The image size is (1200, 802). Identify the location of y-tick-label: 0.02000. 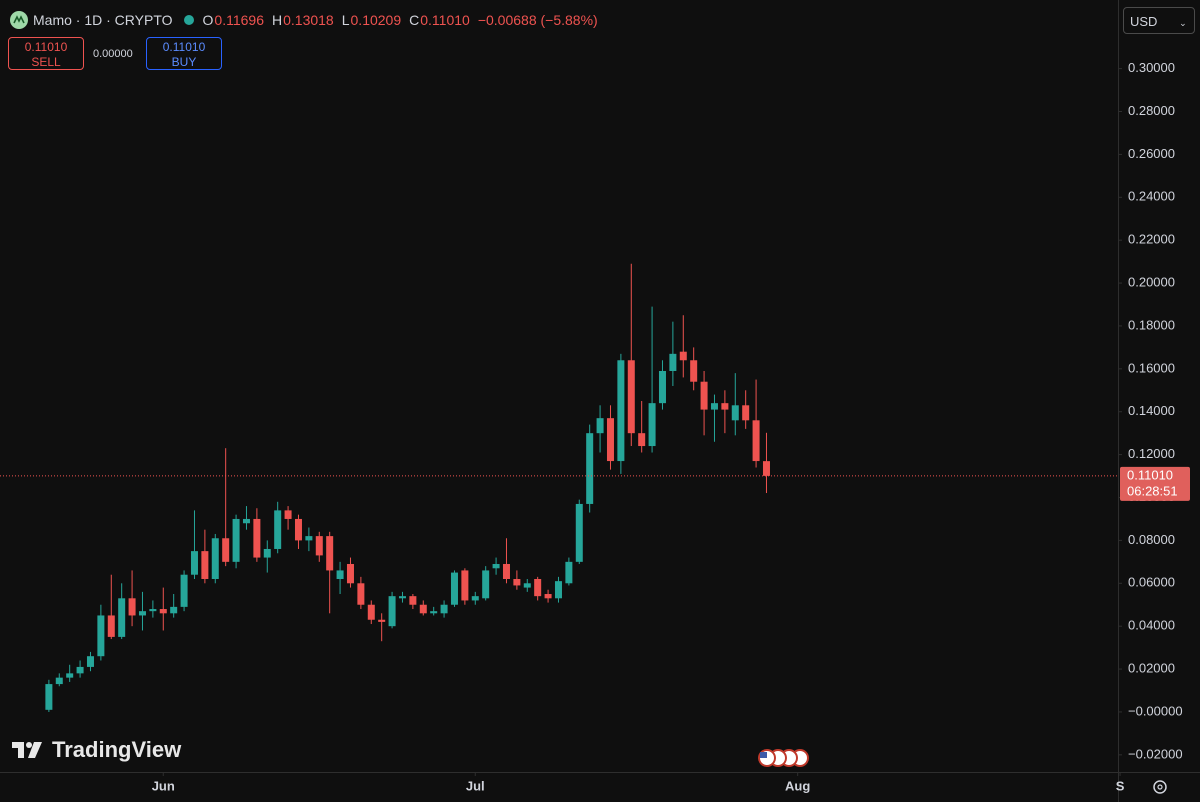
(1151, 668).